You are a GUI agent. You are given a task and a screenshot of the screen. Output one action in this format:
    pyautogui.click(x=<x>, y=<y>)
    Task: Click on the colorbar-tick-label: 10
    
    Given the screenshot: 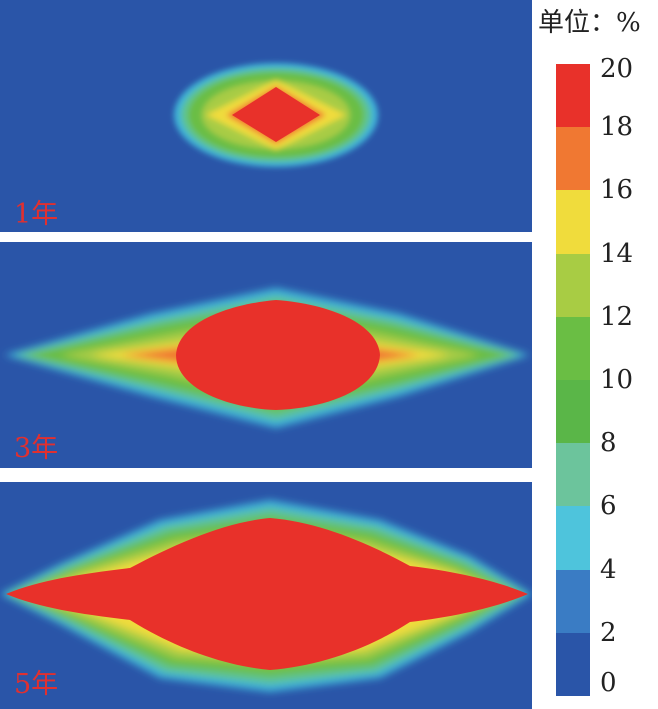 What is the action you would take?
    pyautogui.click(x=617, y=380)
    